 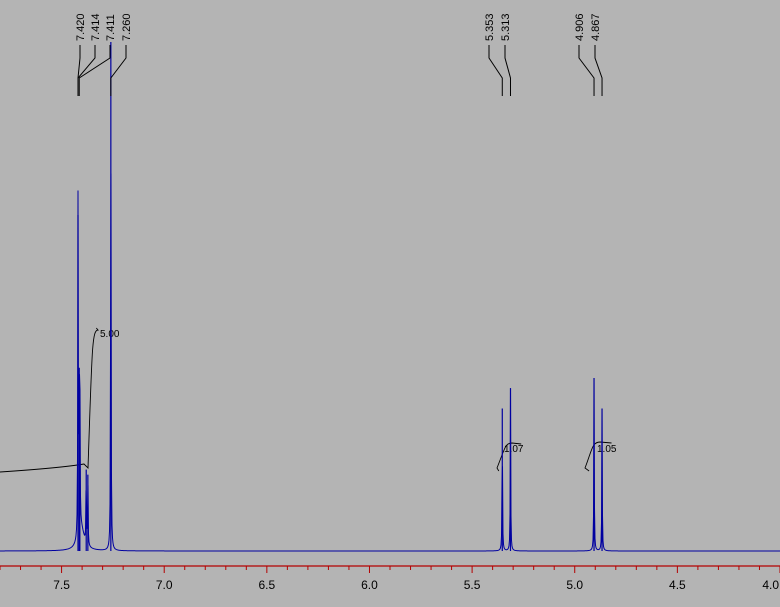 What do you see at coordinates (472, 585) in the screenshot?
I see `axis-tick-label: 5.5` at bounding box center [472, 585].